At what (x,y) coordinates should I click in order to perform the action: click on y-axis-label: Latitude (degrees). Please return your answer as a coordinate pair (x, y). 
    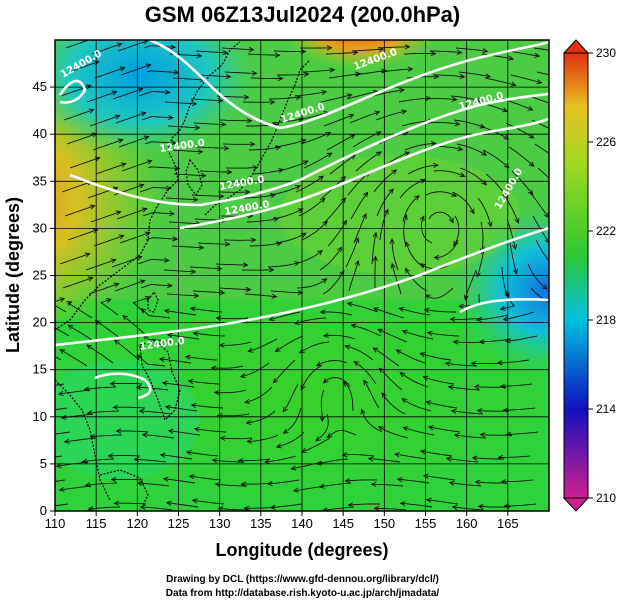
    Looking at the image, I should click on (13, 275).